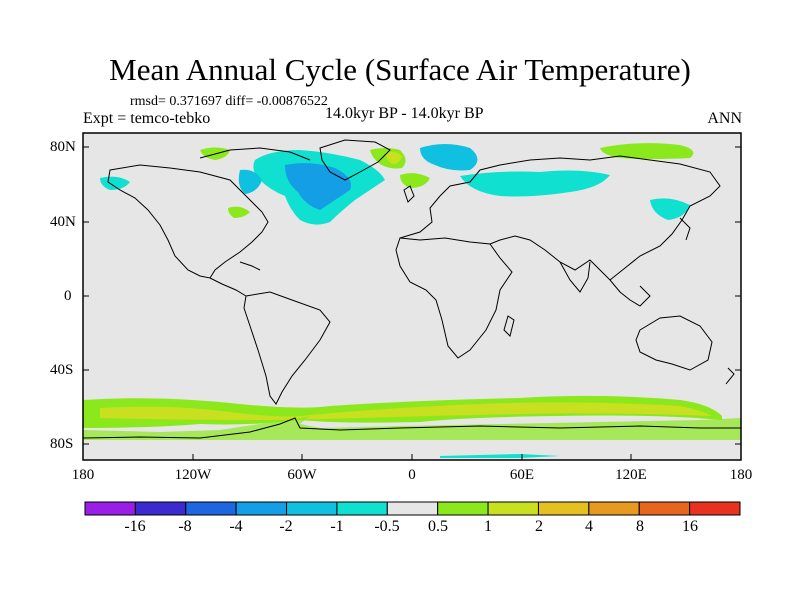 The image size is (800, 600). I want to click on coast-caribbean, so click(250, 266).